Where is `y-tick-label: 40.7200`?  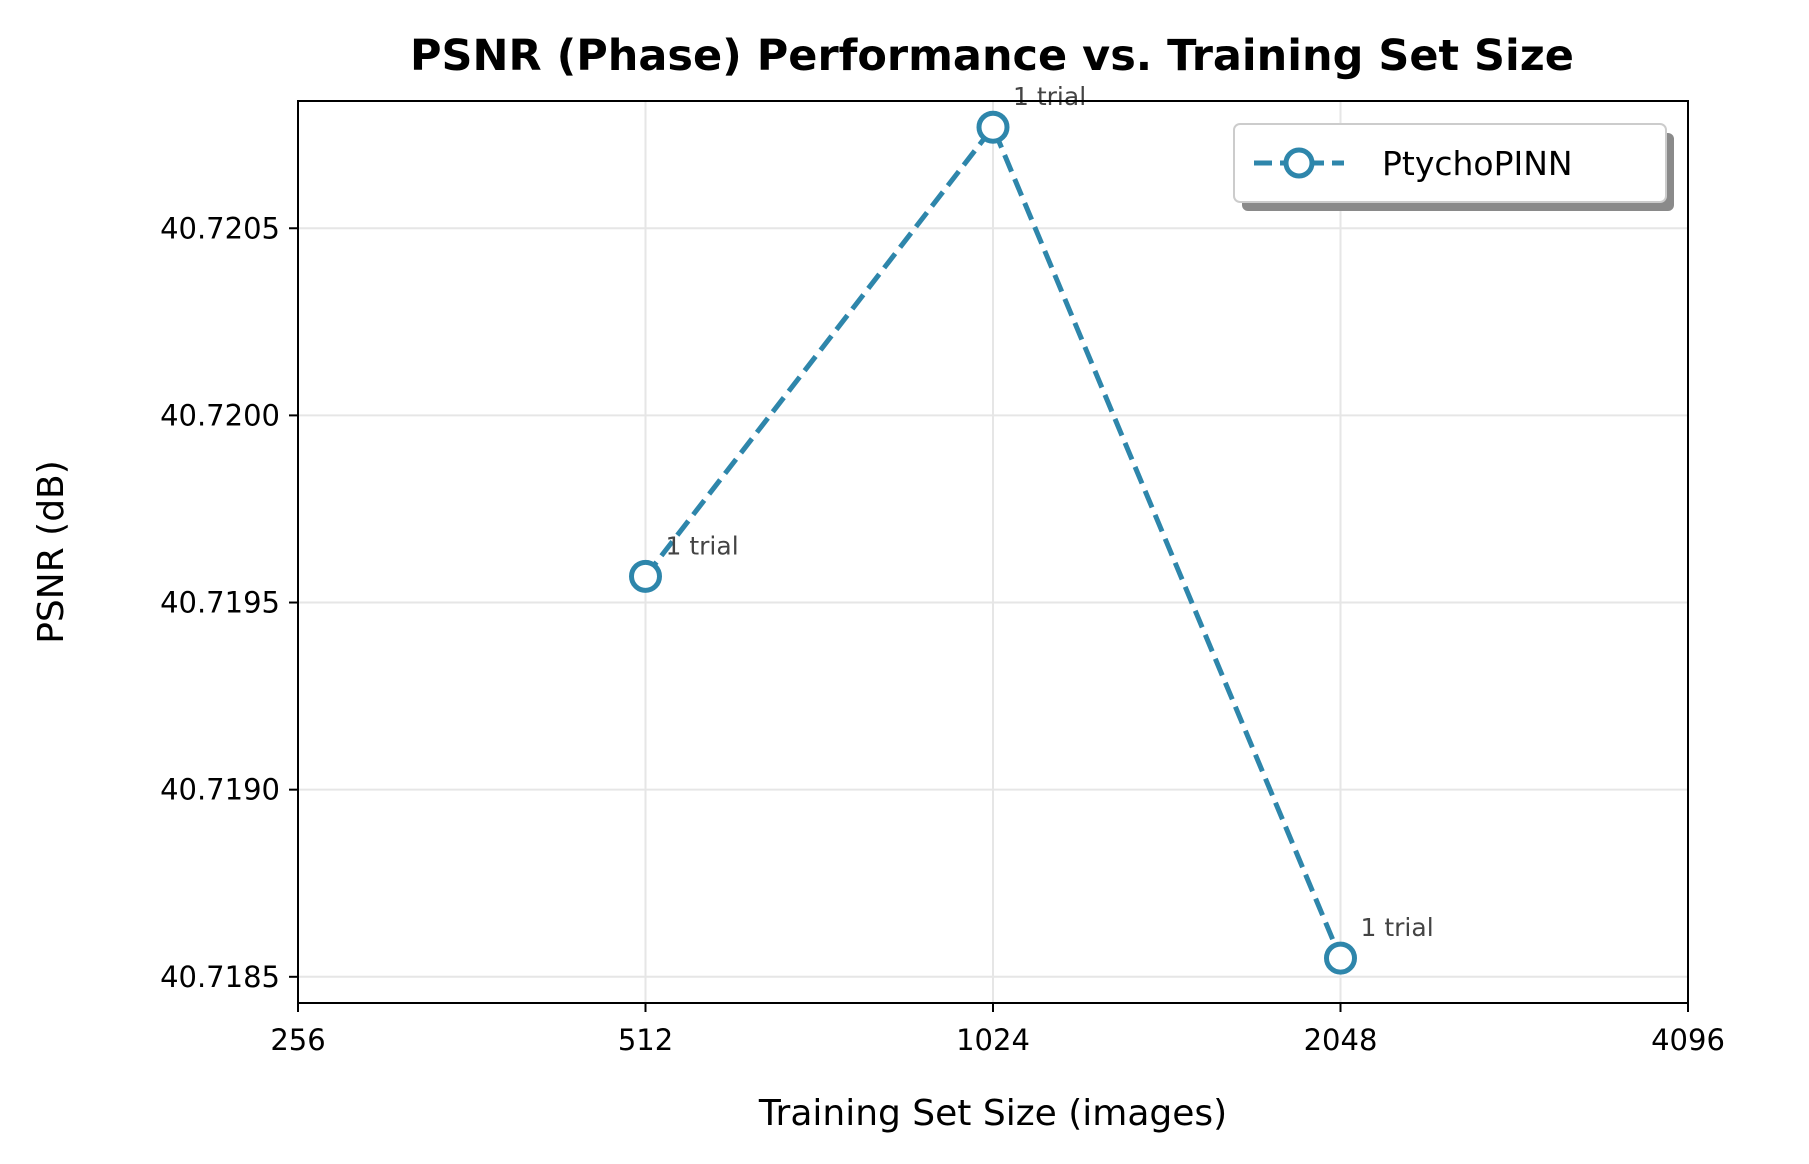
y-tick-label: 40.7200 is located at coordinates (220, 415).